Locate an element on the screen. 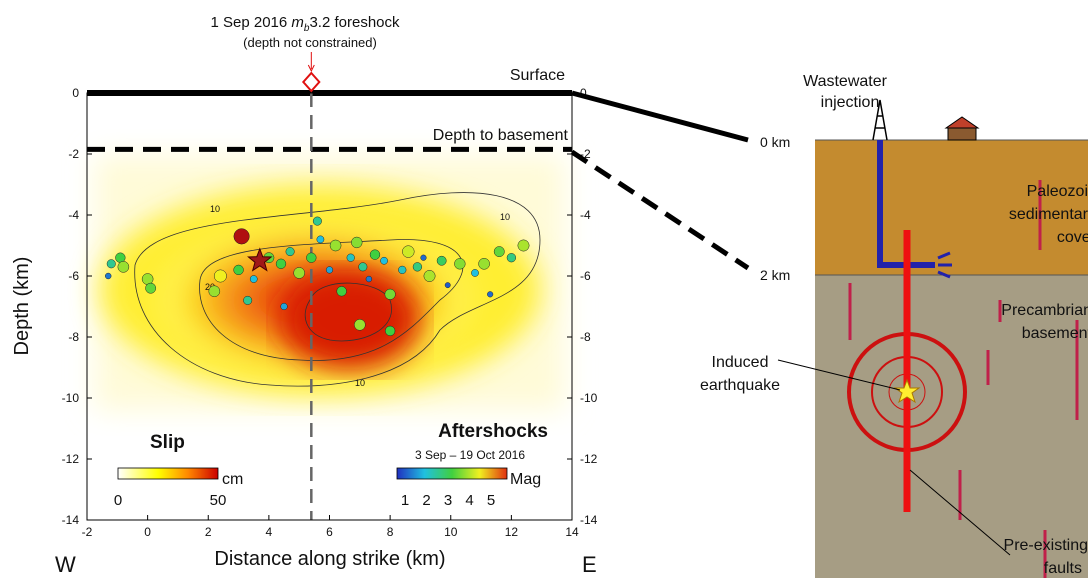  contour-label: 20 is located at coordinates (210, 287).